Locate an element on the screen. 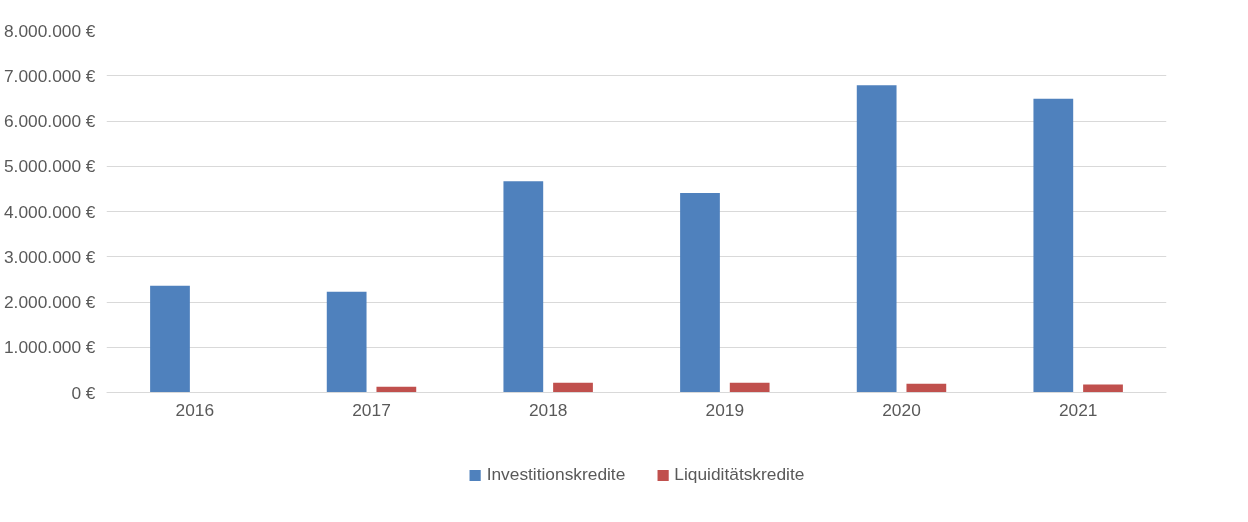 The image size is (1248, 522). x-tick-label: 2021 is located at coordinates (1078, 409).